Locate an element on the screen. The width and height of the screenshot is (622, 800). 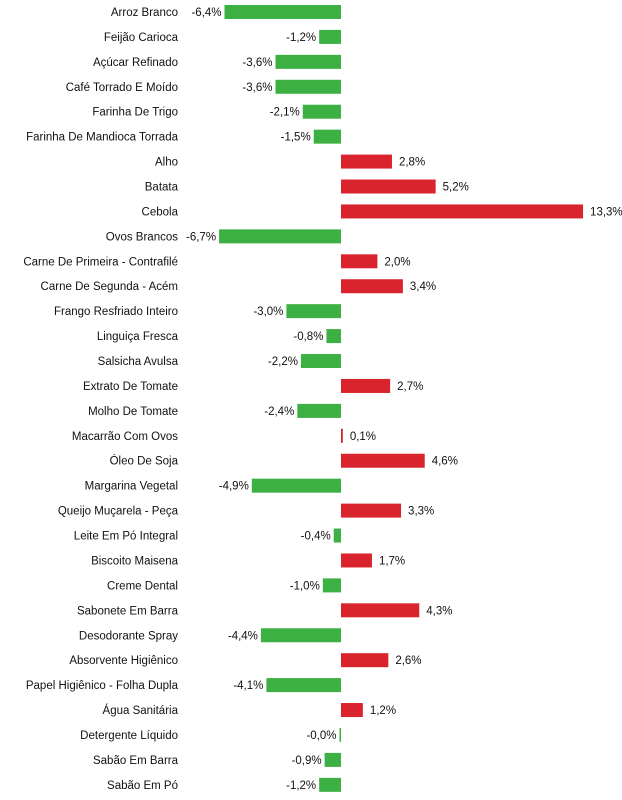
category-label: Feijão Carioca is located at coordinates (141, 38).